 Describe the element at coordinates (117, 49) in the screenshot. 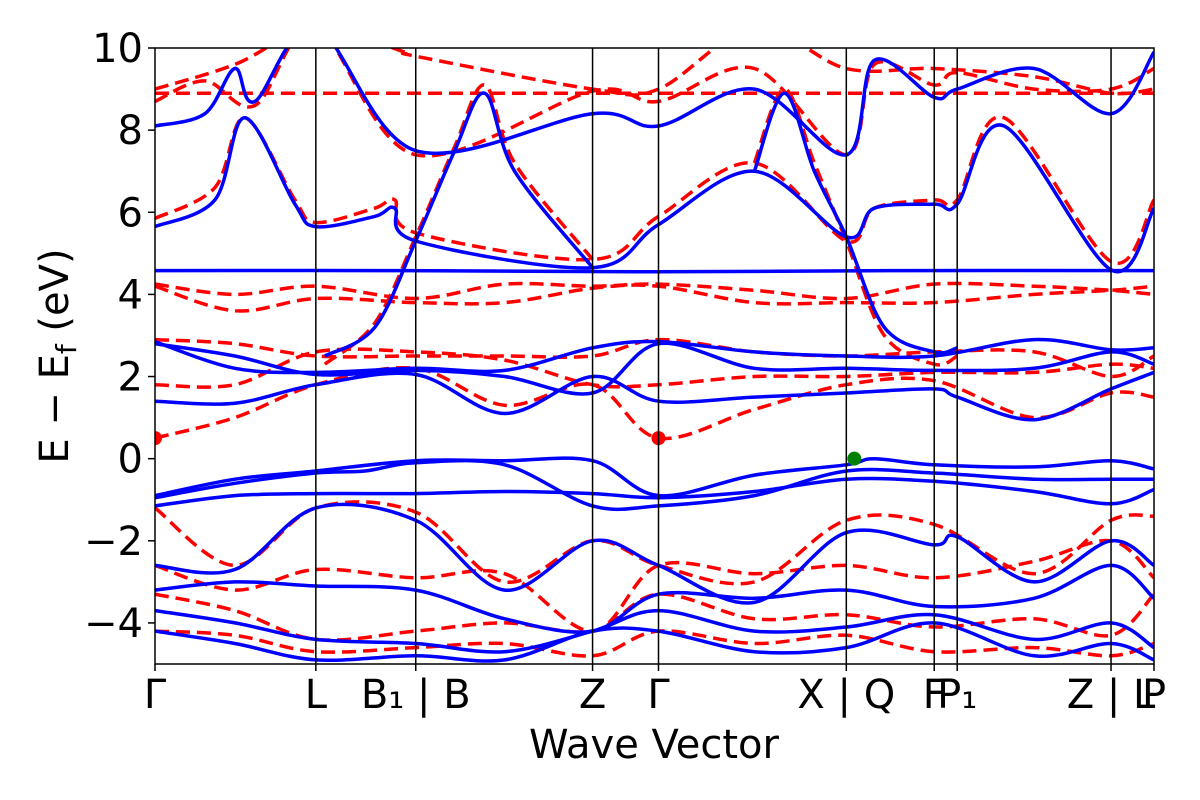

I see `y-tick-label: 10` at that location.